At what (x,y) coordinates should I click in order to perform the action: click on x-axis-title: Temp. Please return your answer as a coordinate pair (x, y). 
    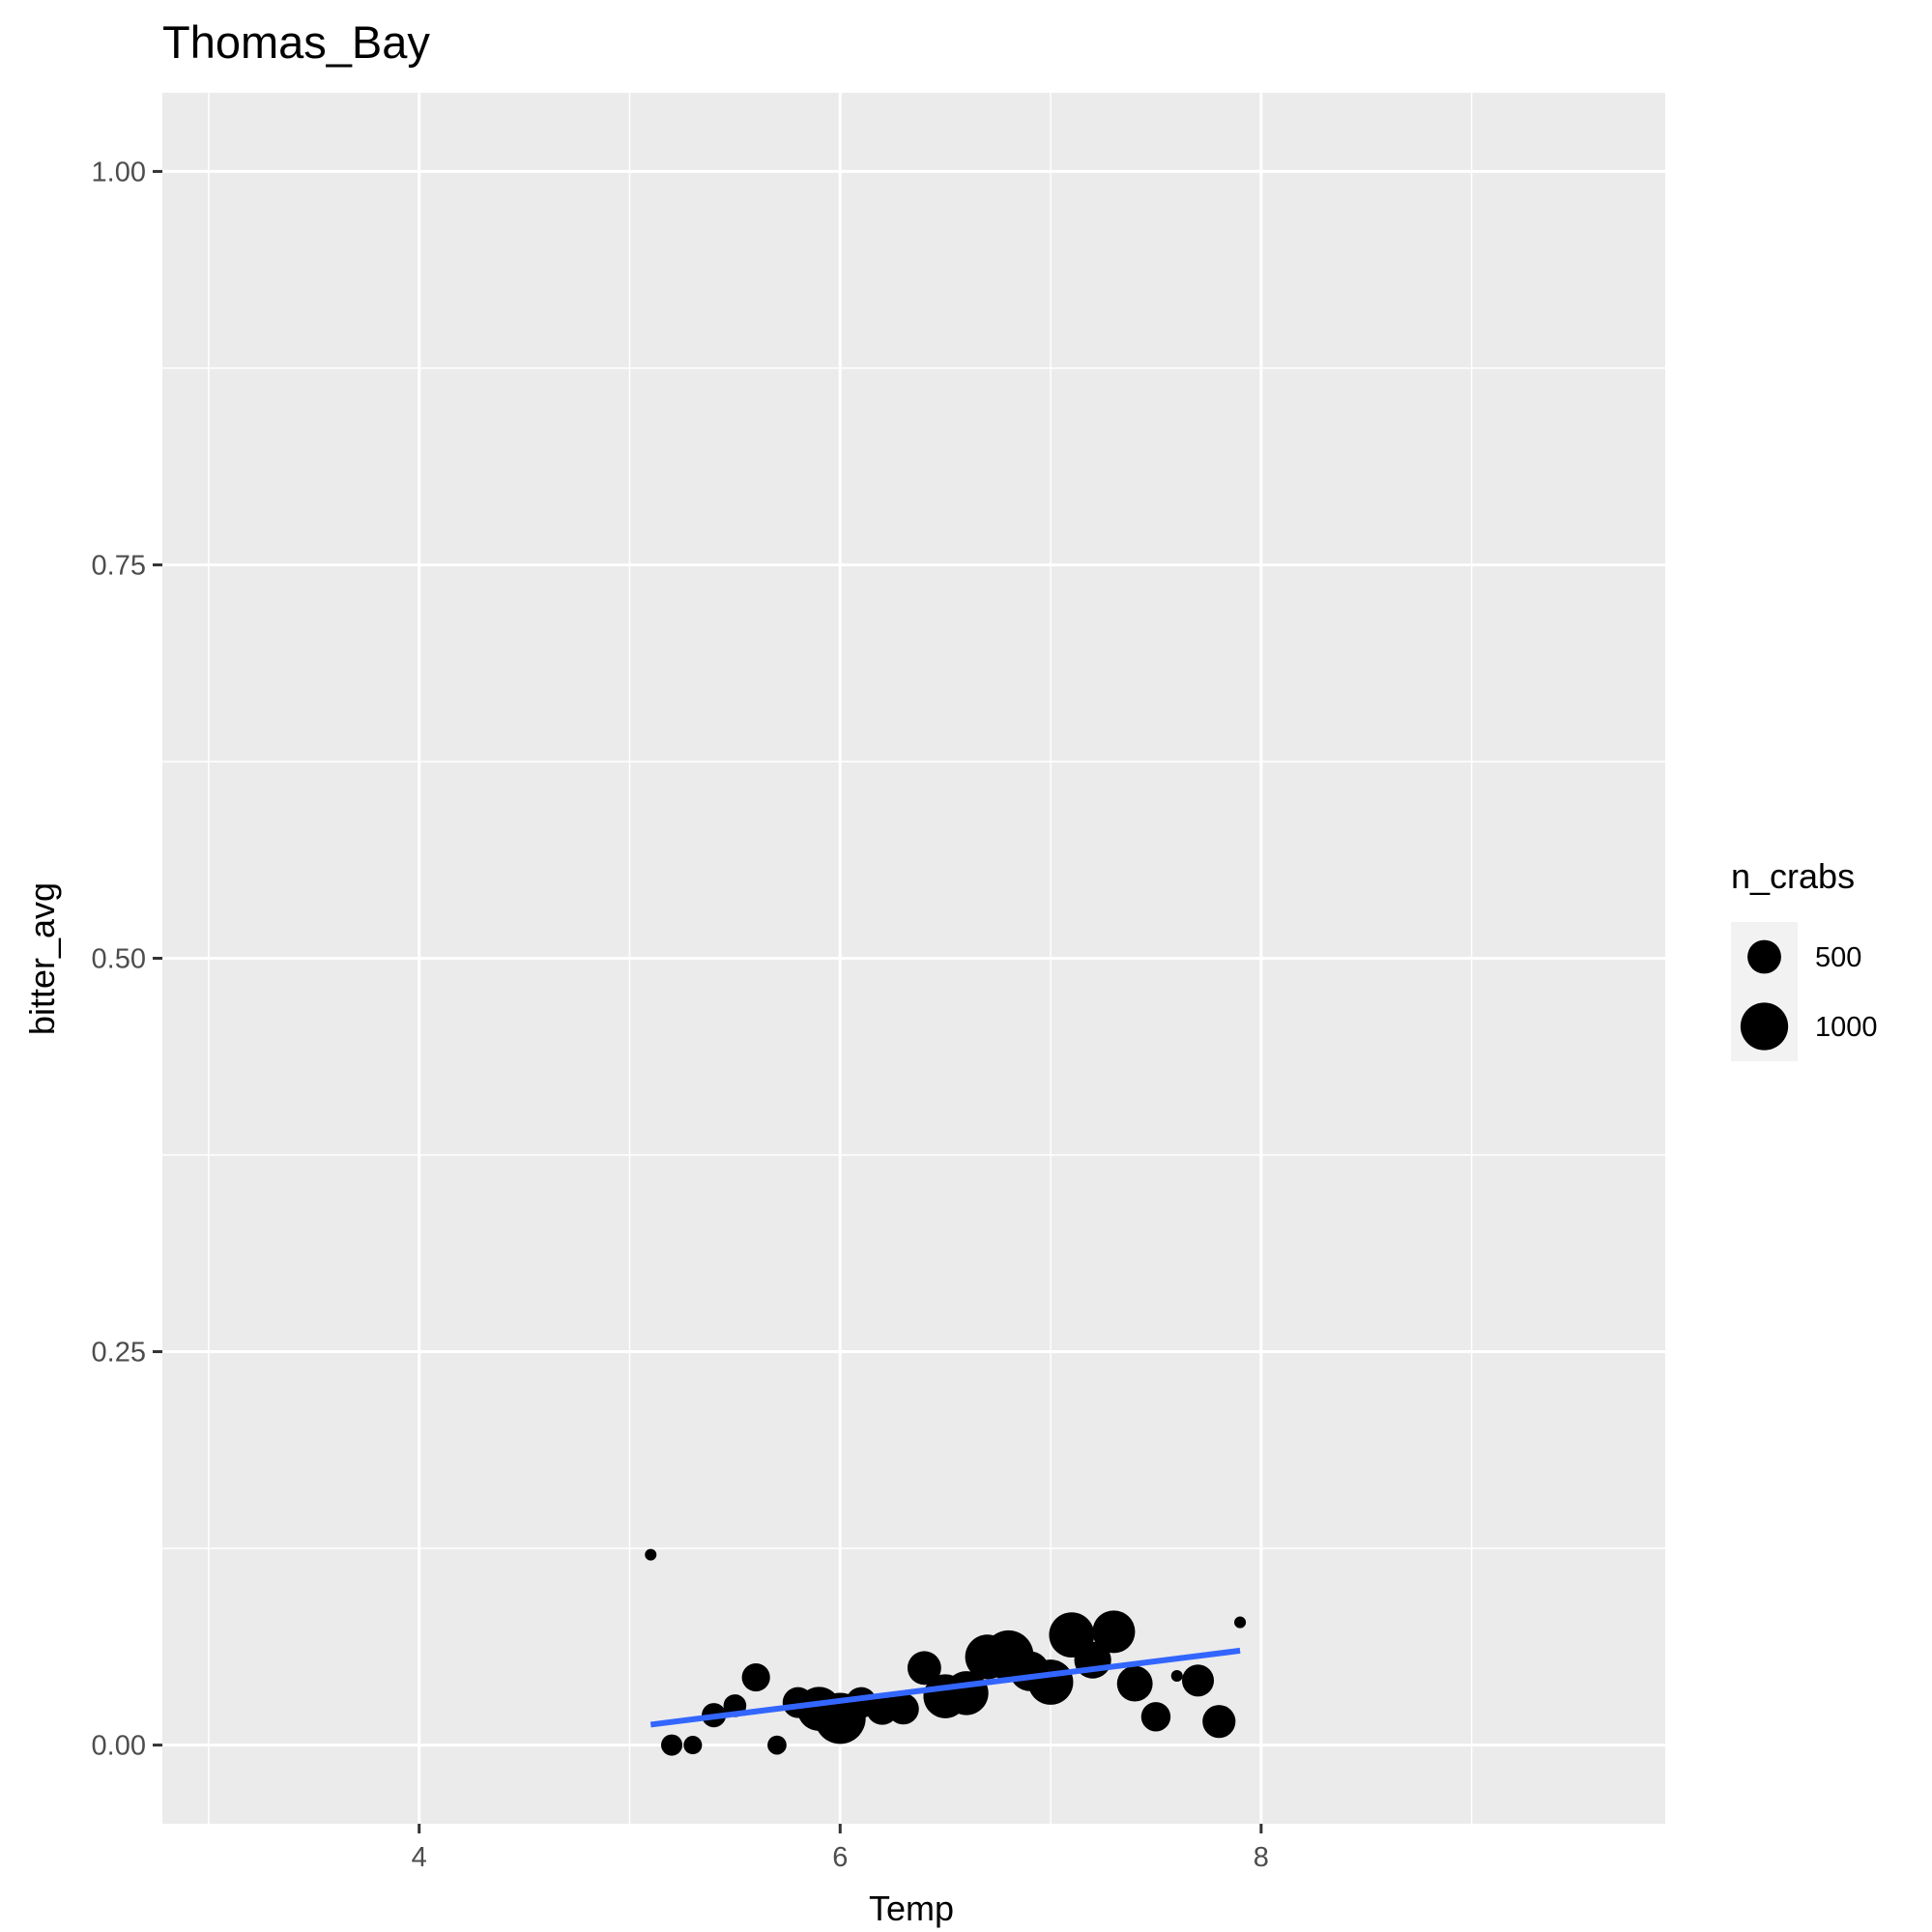
    Looking at the image, I should click on (911, 1908).